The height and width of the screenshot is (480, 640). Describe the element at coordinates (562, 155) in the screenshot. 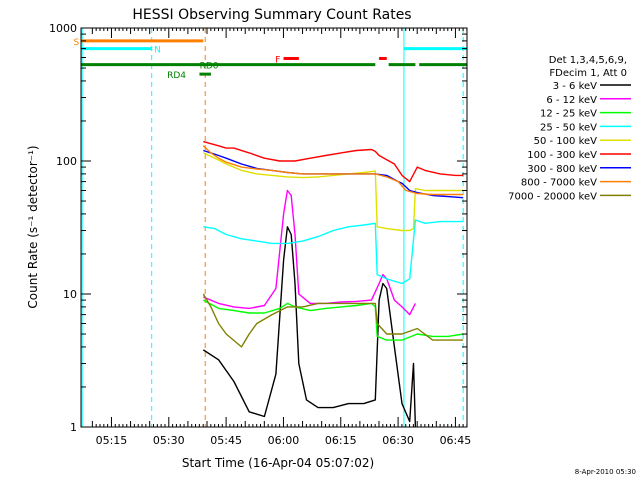

I see `legend-label-100-300-kev: 100 - 300 keV` at that location.